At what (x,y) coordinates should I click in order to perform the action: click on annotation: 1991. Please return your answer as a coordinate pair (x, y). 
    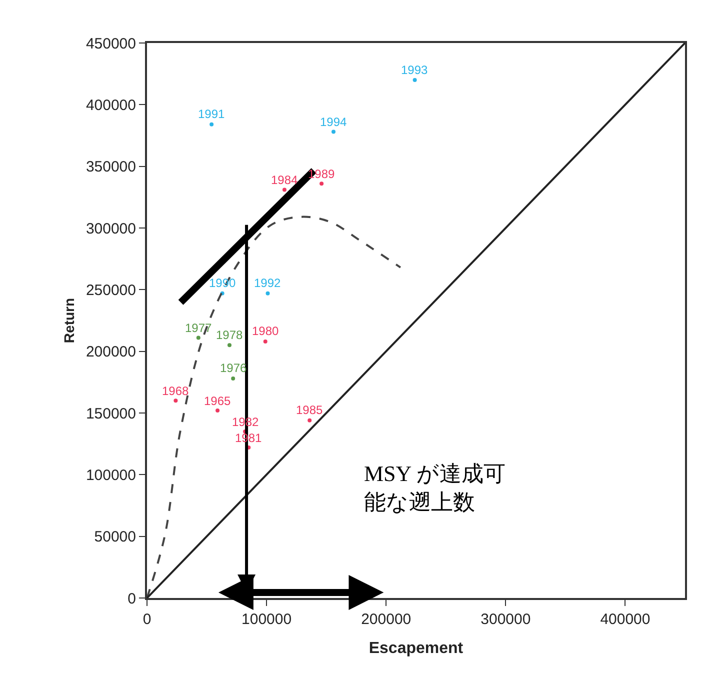
    Looking at the image, I should click on (212, 114).